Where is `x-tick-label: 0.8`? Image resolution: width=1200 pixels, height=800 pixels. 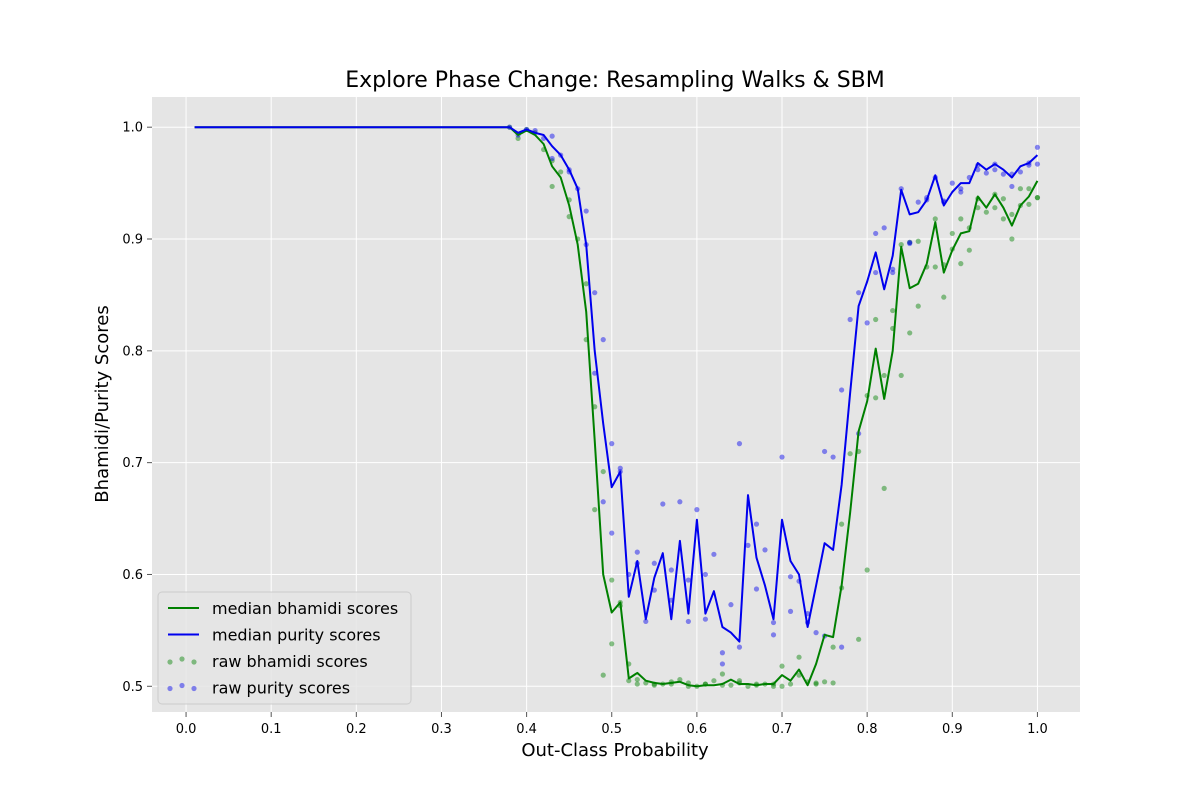 x-tick-label: 0.8 is located at coordinates (867, 729).